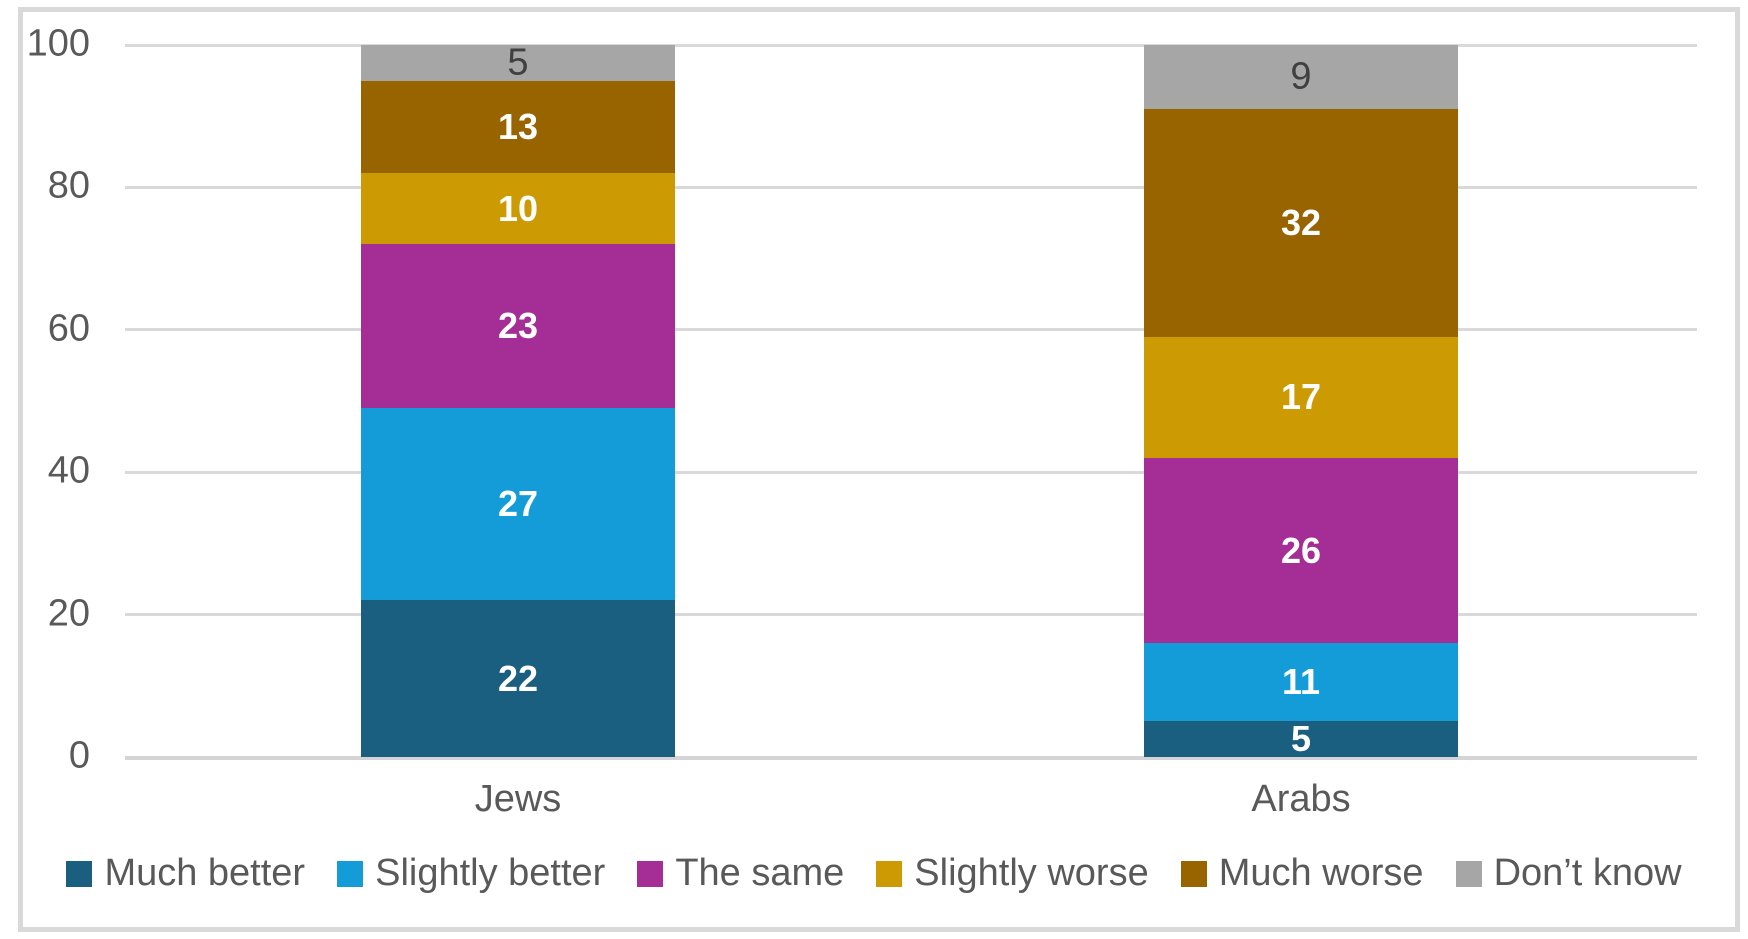 This screenshot has width=1748, height=939. Describe the element at coordinates (68, 328) in the screenshot. I see `y-tick-label-60: 60` at that location.